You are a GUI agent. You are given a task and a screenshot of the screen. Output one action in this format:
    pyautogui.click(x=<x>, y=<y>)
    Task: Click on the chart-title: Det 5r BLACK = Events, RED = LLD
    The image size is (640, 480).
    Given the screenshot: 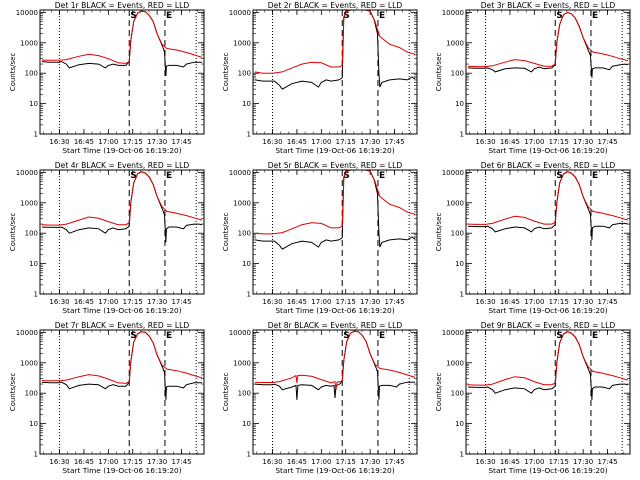 What is the action you would take?
    pyautogui.click(x=335, y=165)
    